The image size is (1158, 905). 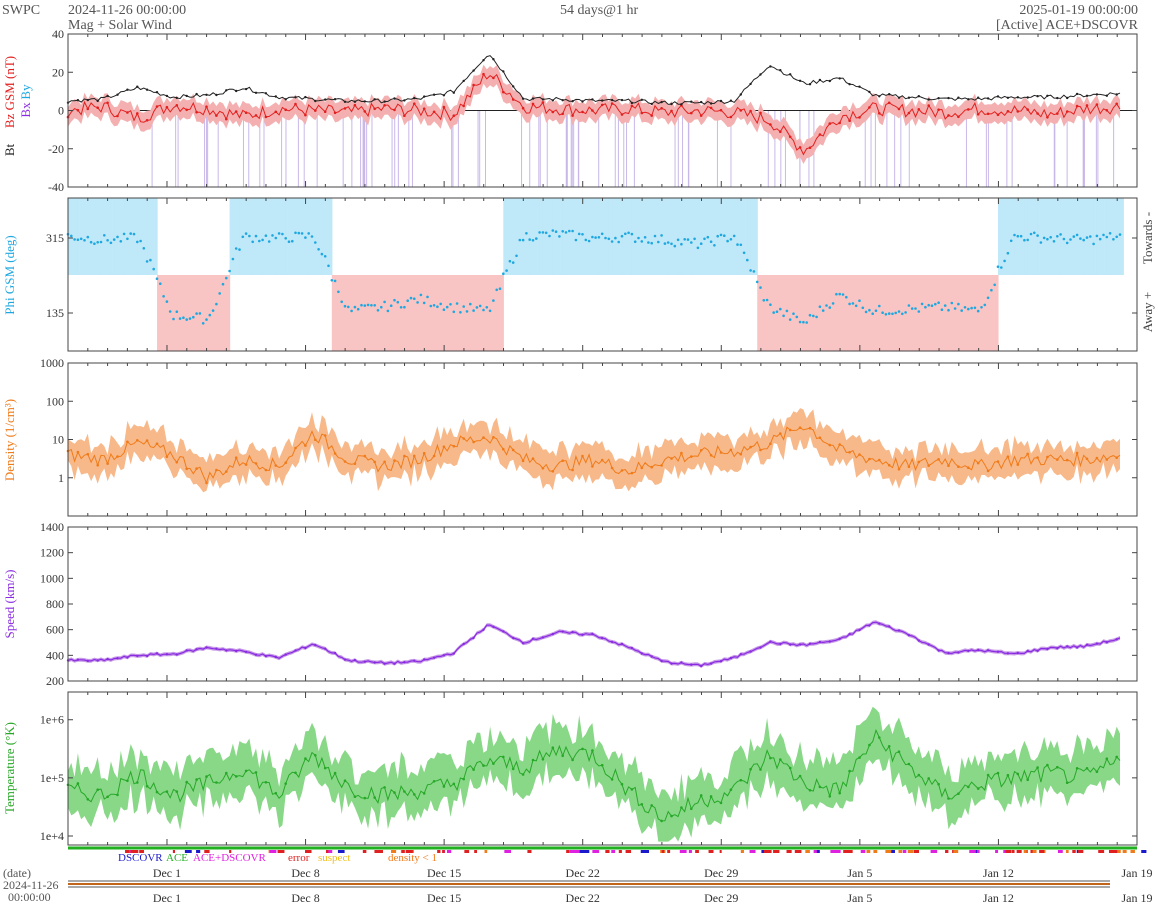 What do you see at coordinates (25, 92) in the screenshot?
I see `by-axis-label: By` at bounding box center [25, 92].